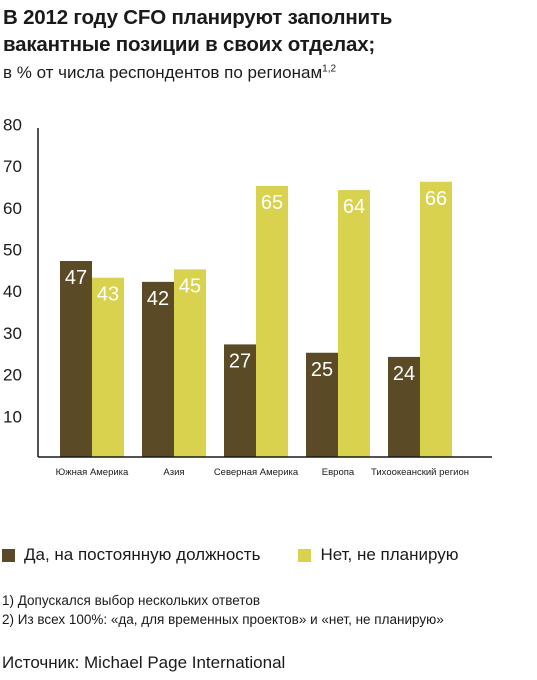 Image resolution: width=537 pixels, height=680 pixels. What do you see at coordinates (12, 416) in the screenshot?
I see `y-tick-label: 10` at bounding box center [12, 416].